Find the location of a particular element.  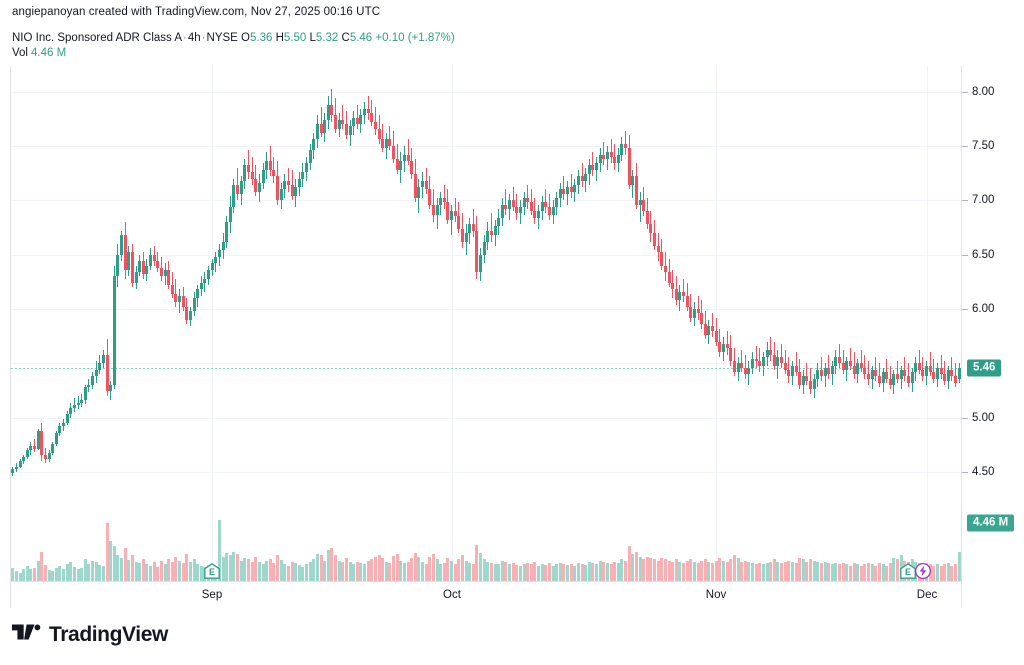

open-label: O is located at coordinates (245, 38).